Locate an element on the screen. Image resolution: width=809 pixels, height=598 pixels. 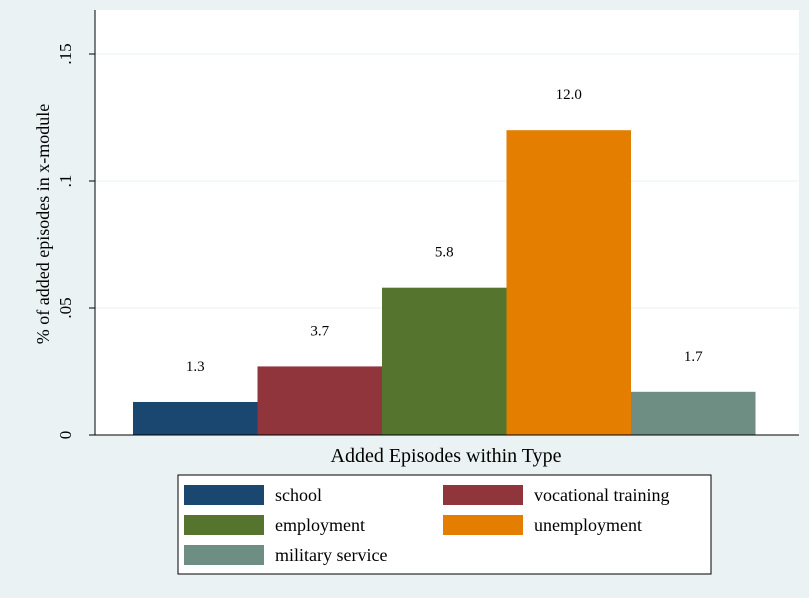
data-label: 12.0 is located at coordinates (569, 95).